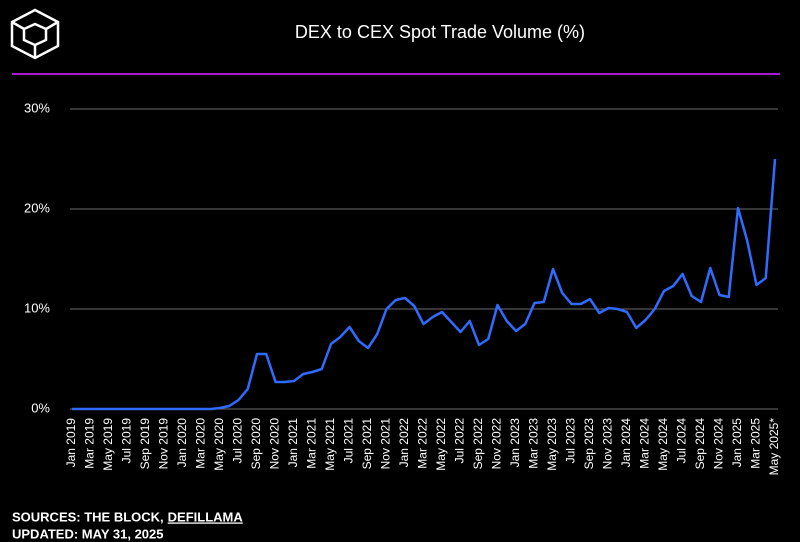 Image resolution: width=800 pixels, height=542 pixels. Describe the element at coordinates (37, 207) in the screenshot. I see `y-tick-label: 20%` at that location.